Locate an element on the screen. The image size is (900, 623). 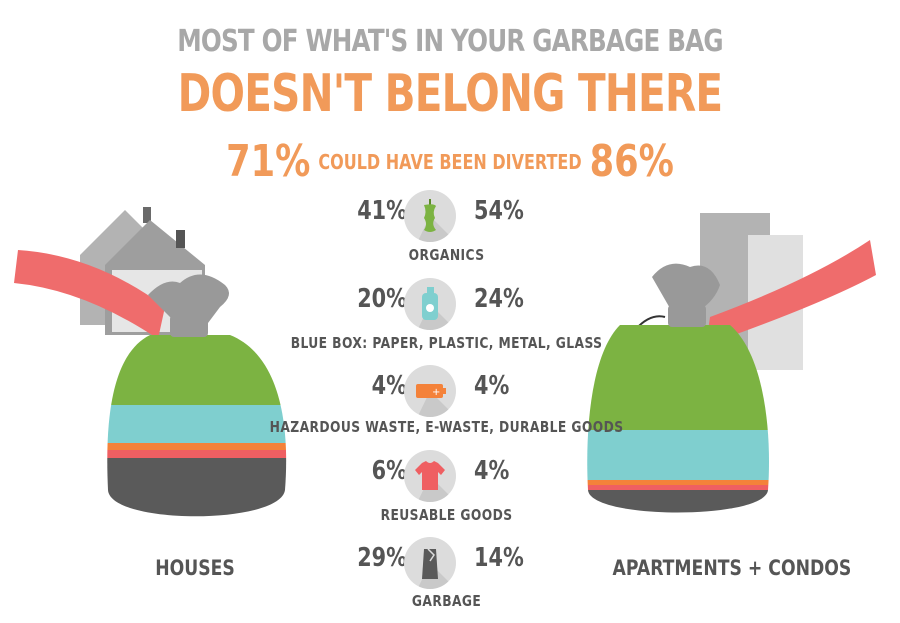
category-label: REUSABLE GOODS is located at coordinates (446, 515).